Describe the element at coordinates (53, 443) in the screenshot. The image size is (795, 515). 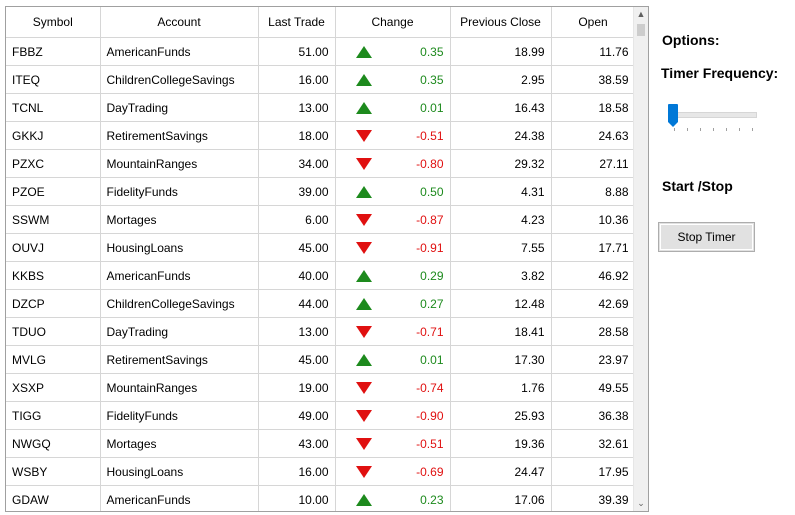
I see `cell-symbol: NWGQ` at that location.